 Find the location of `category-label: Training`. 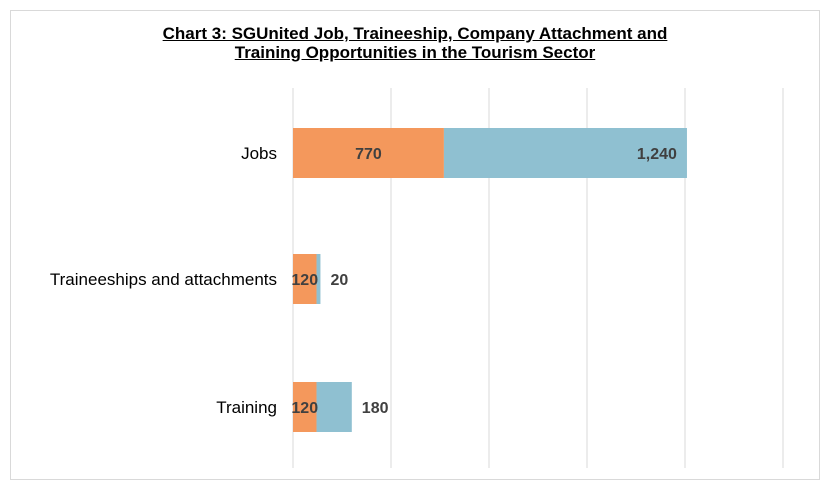

category-label: Training is located at coordinates (246, 407).